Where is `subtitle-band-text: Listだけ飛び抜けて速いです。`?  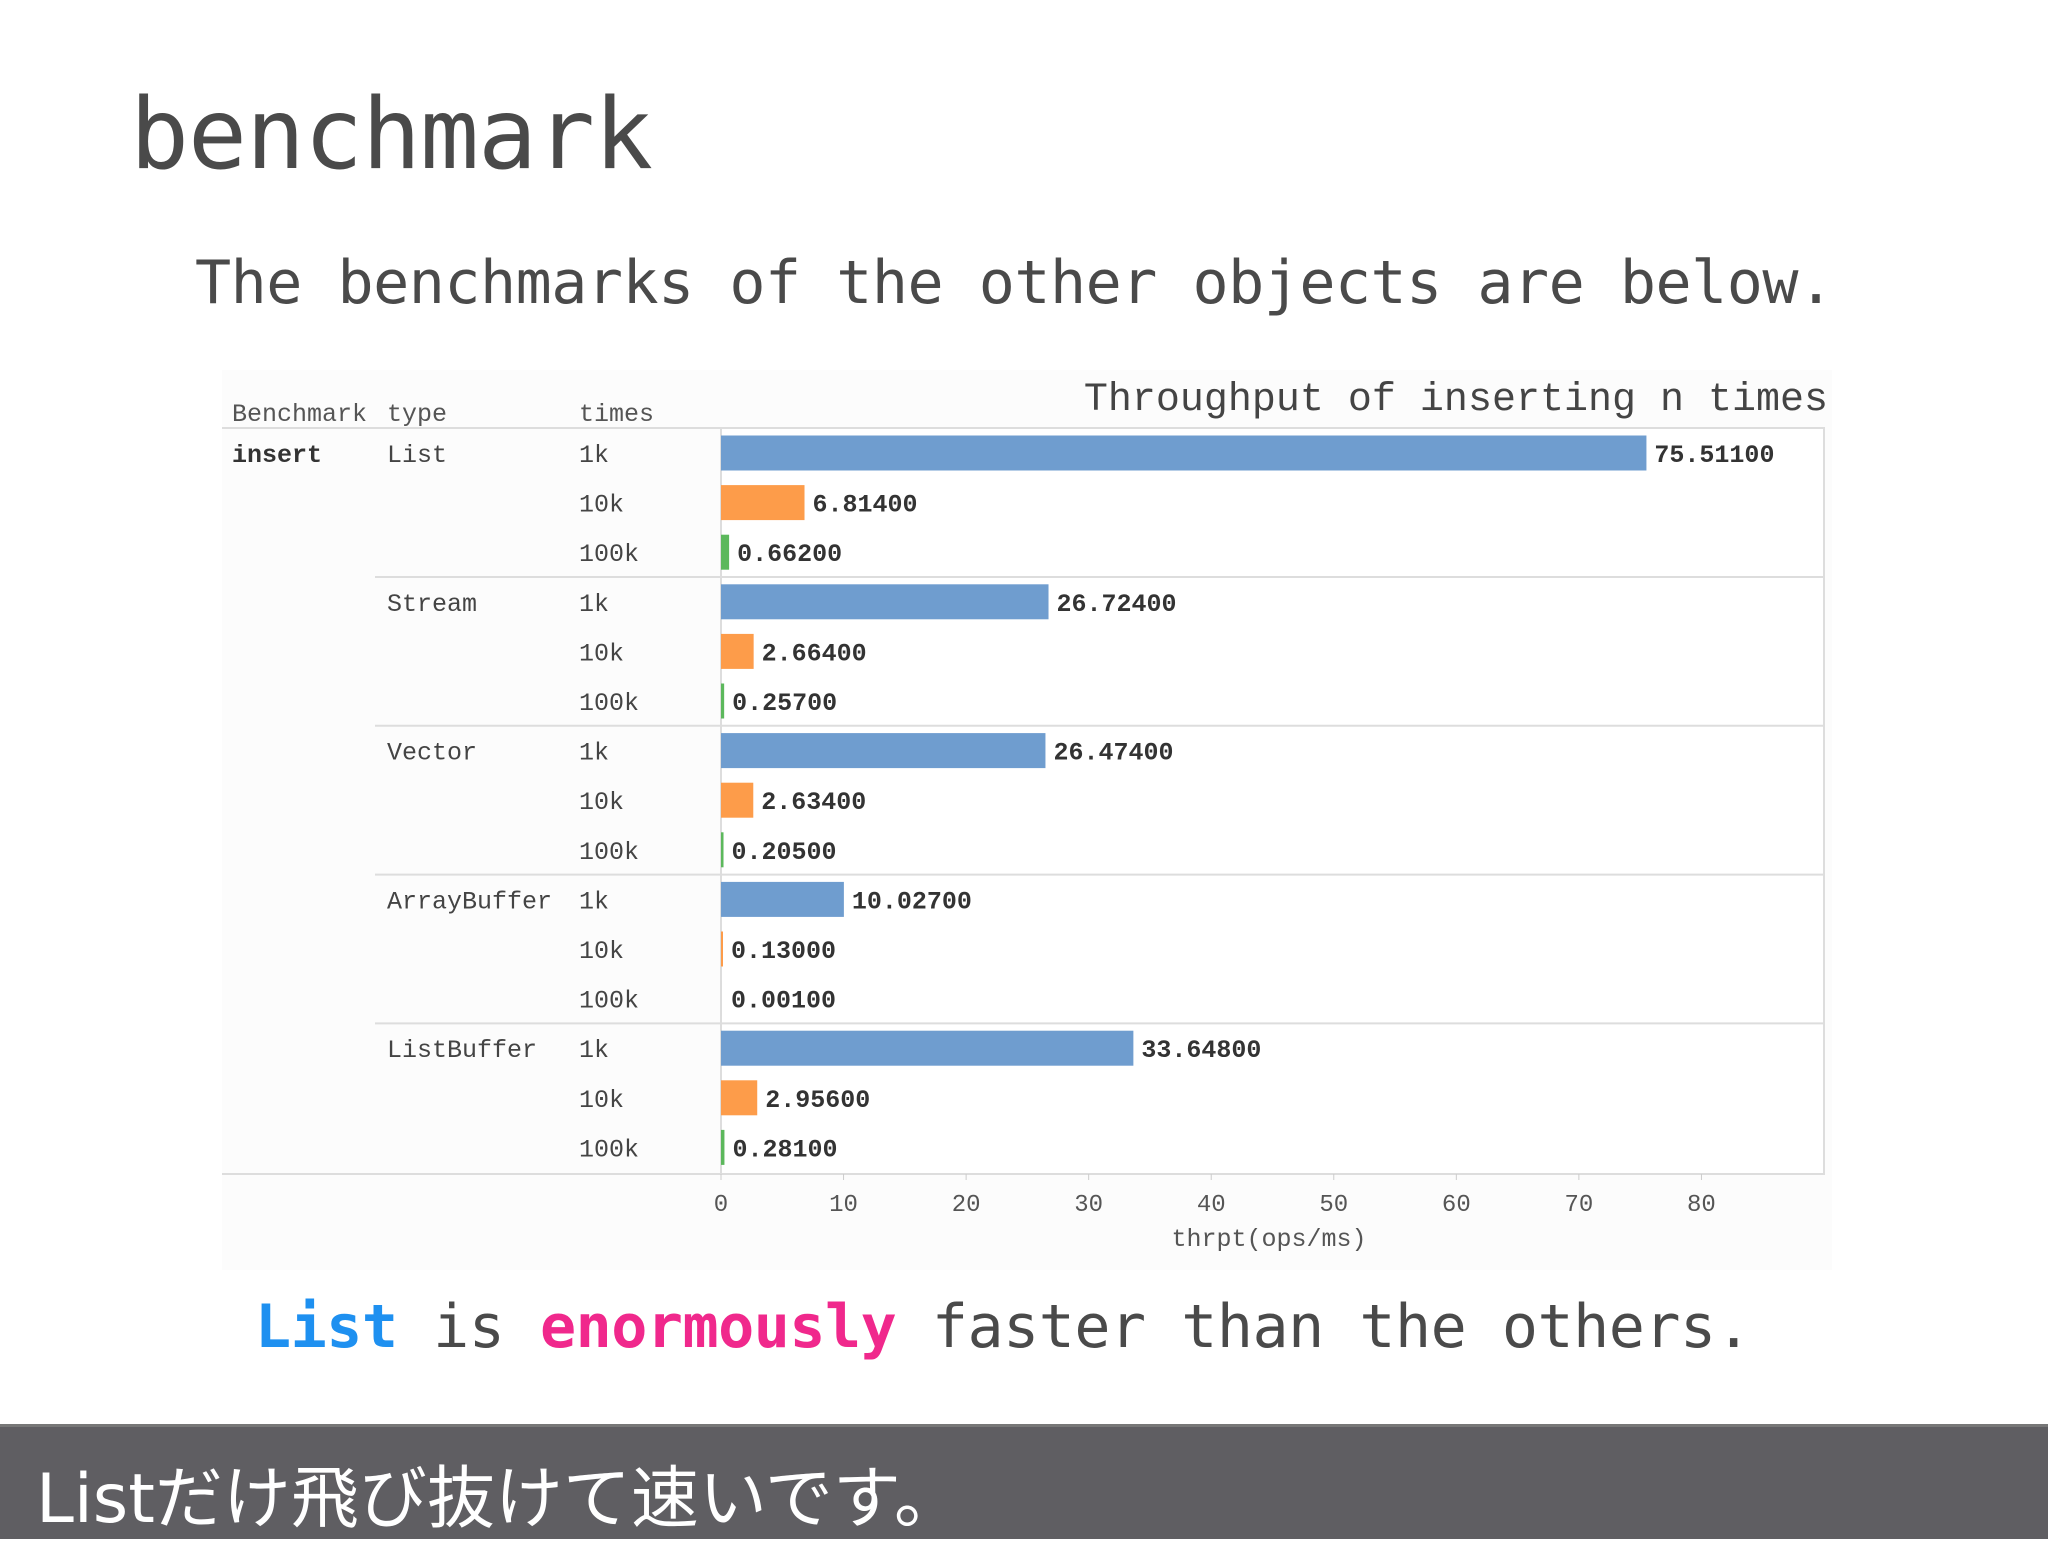
subtitle-band-text: Listだけ飛び抜けて速いです。 is located at coordinates (499, 1492).